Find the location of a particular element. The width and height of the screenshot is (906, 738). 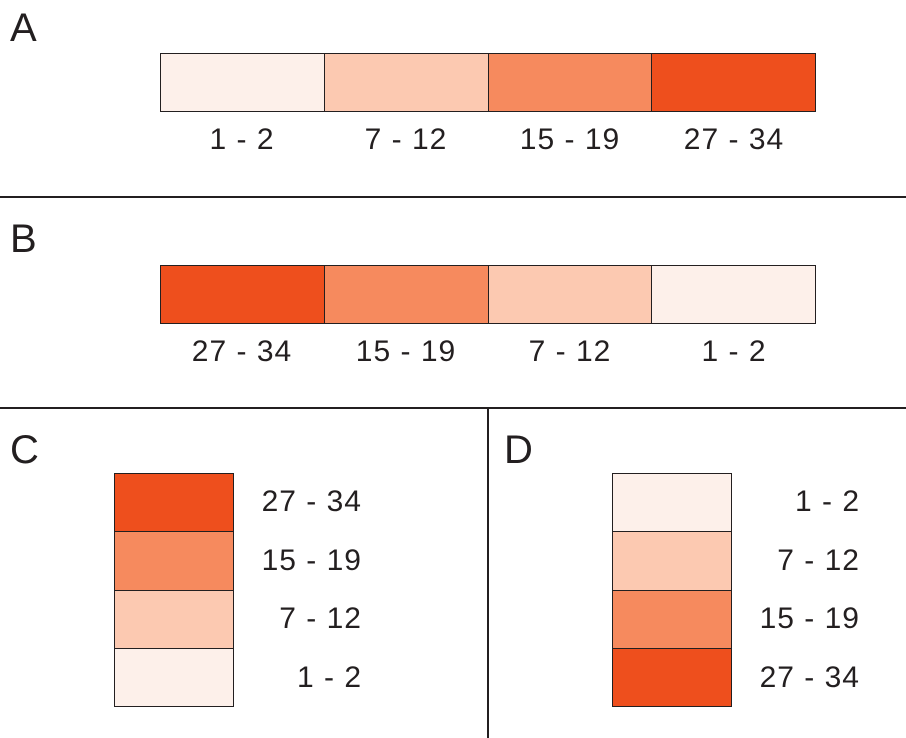

legend-bar-a is located at coordinates (488, 82).